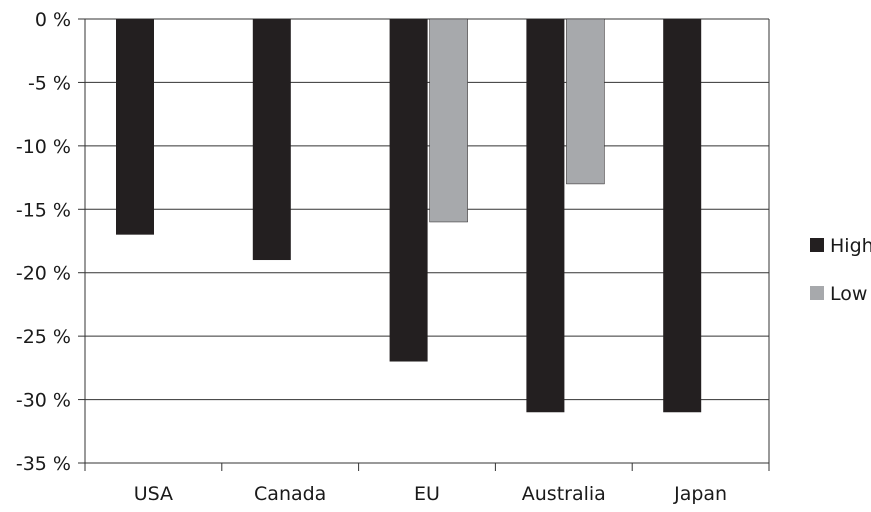  What do you see at coordinates (53, 20) in the screenshot?
I see `y-tick-label: 0 %` at bounding box center [53, 20].